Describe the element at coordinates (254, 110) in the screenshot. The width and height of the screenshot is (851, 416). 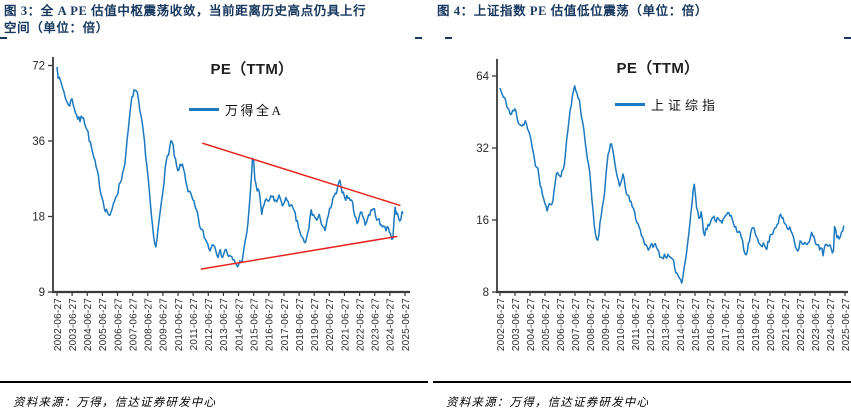
I see `legend-label: 万得全A` at that location.